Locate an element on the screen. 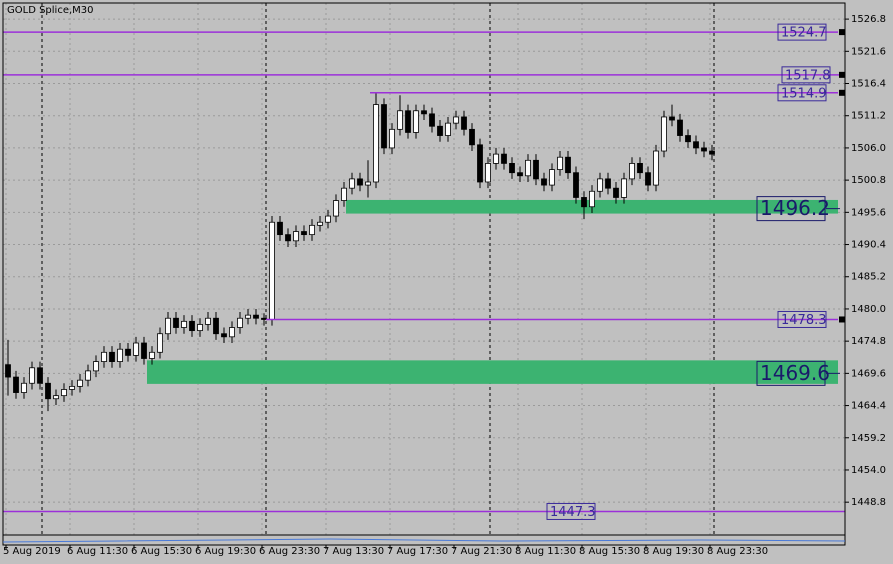 The height and width of the screenshot is (564, 893). y-tick-label: 1516.4 is located at coordinates (868, 84).